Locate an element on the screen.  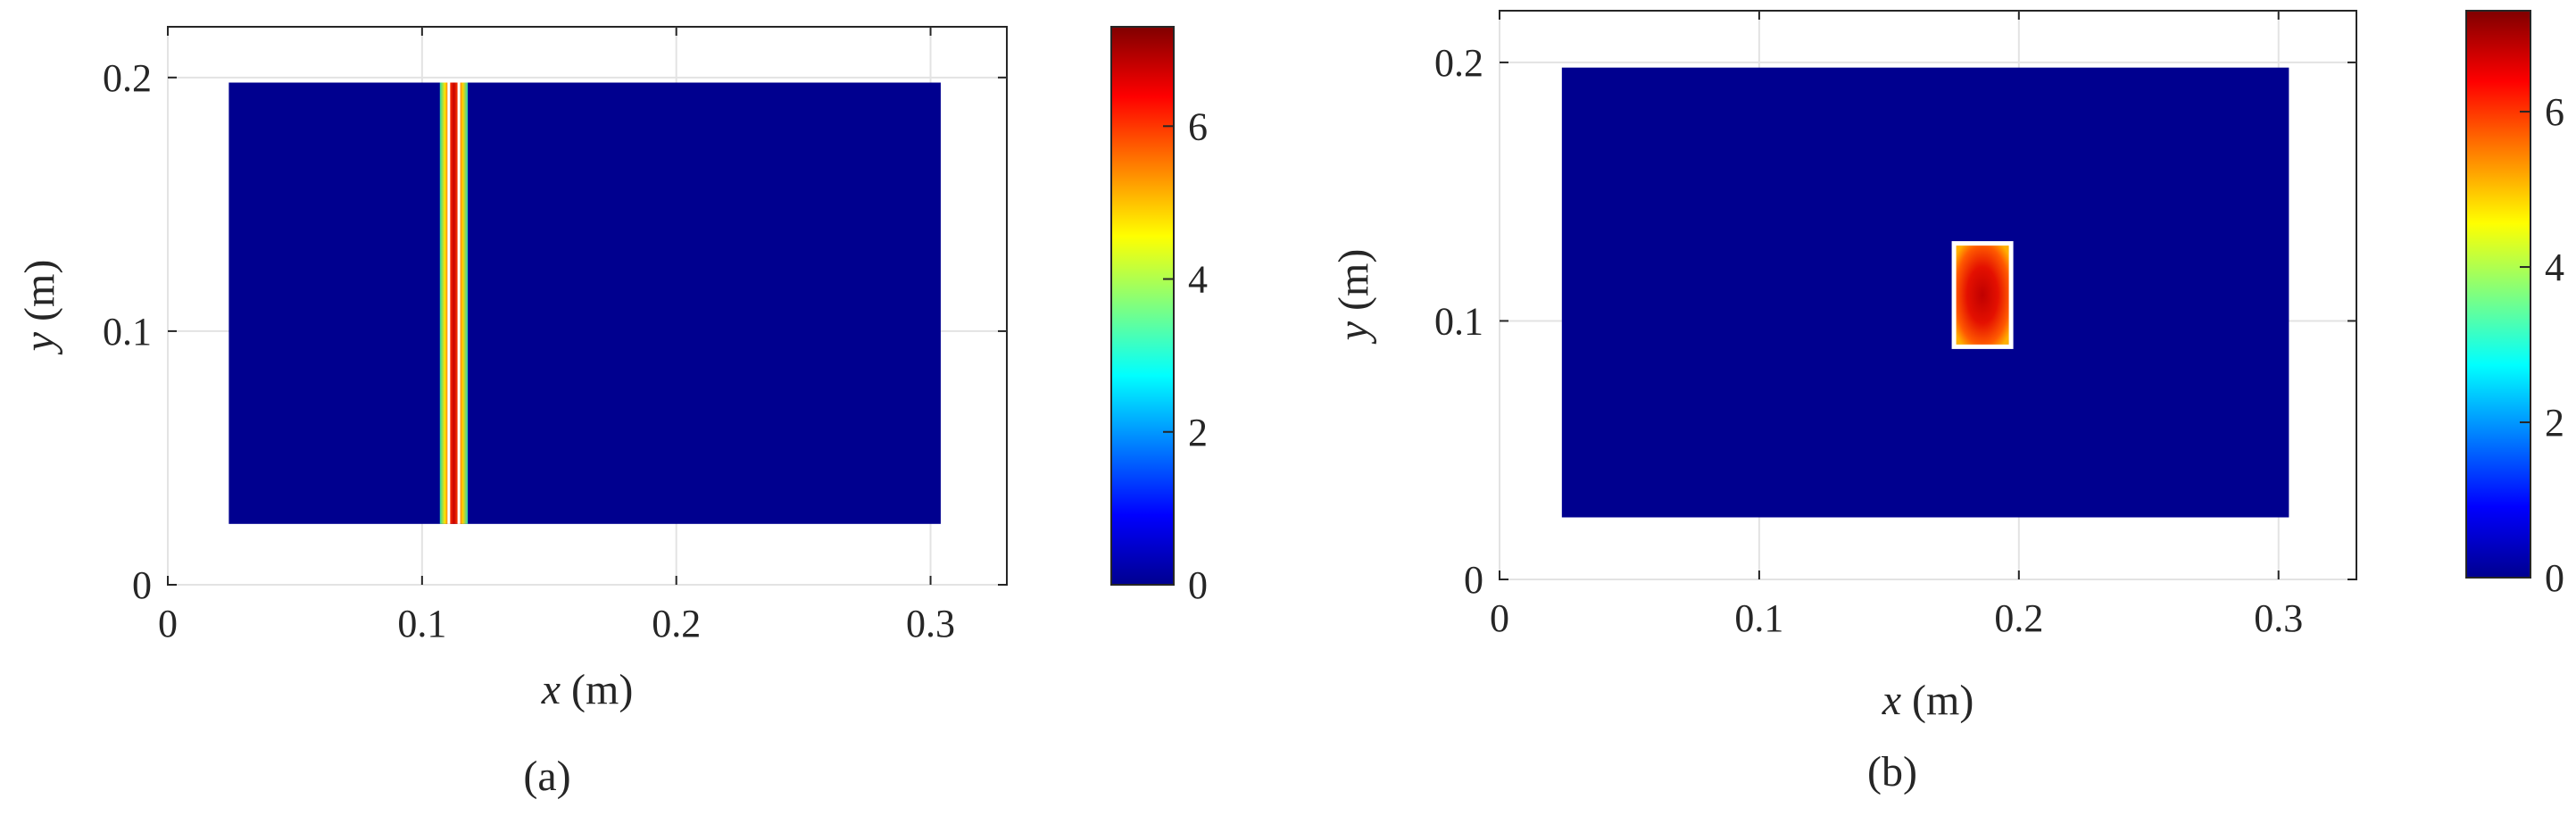
anomaly-outline-b is located at coordinates (1983, 295).